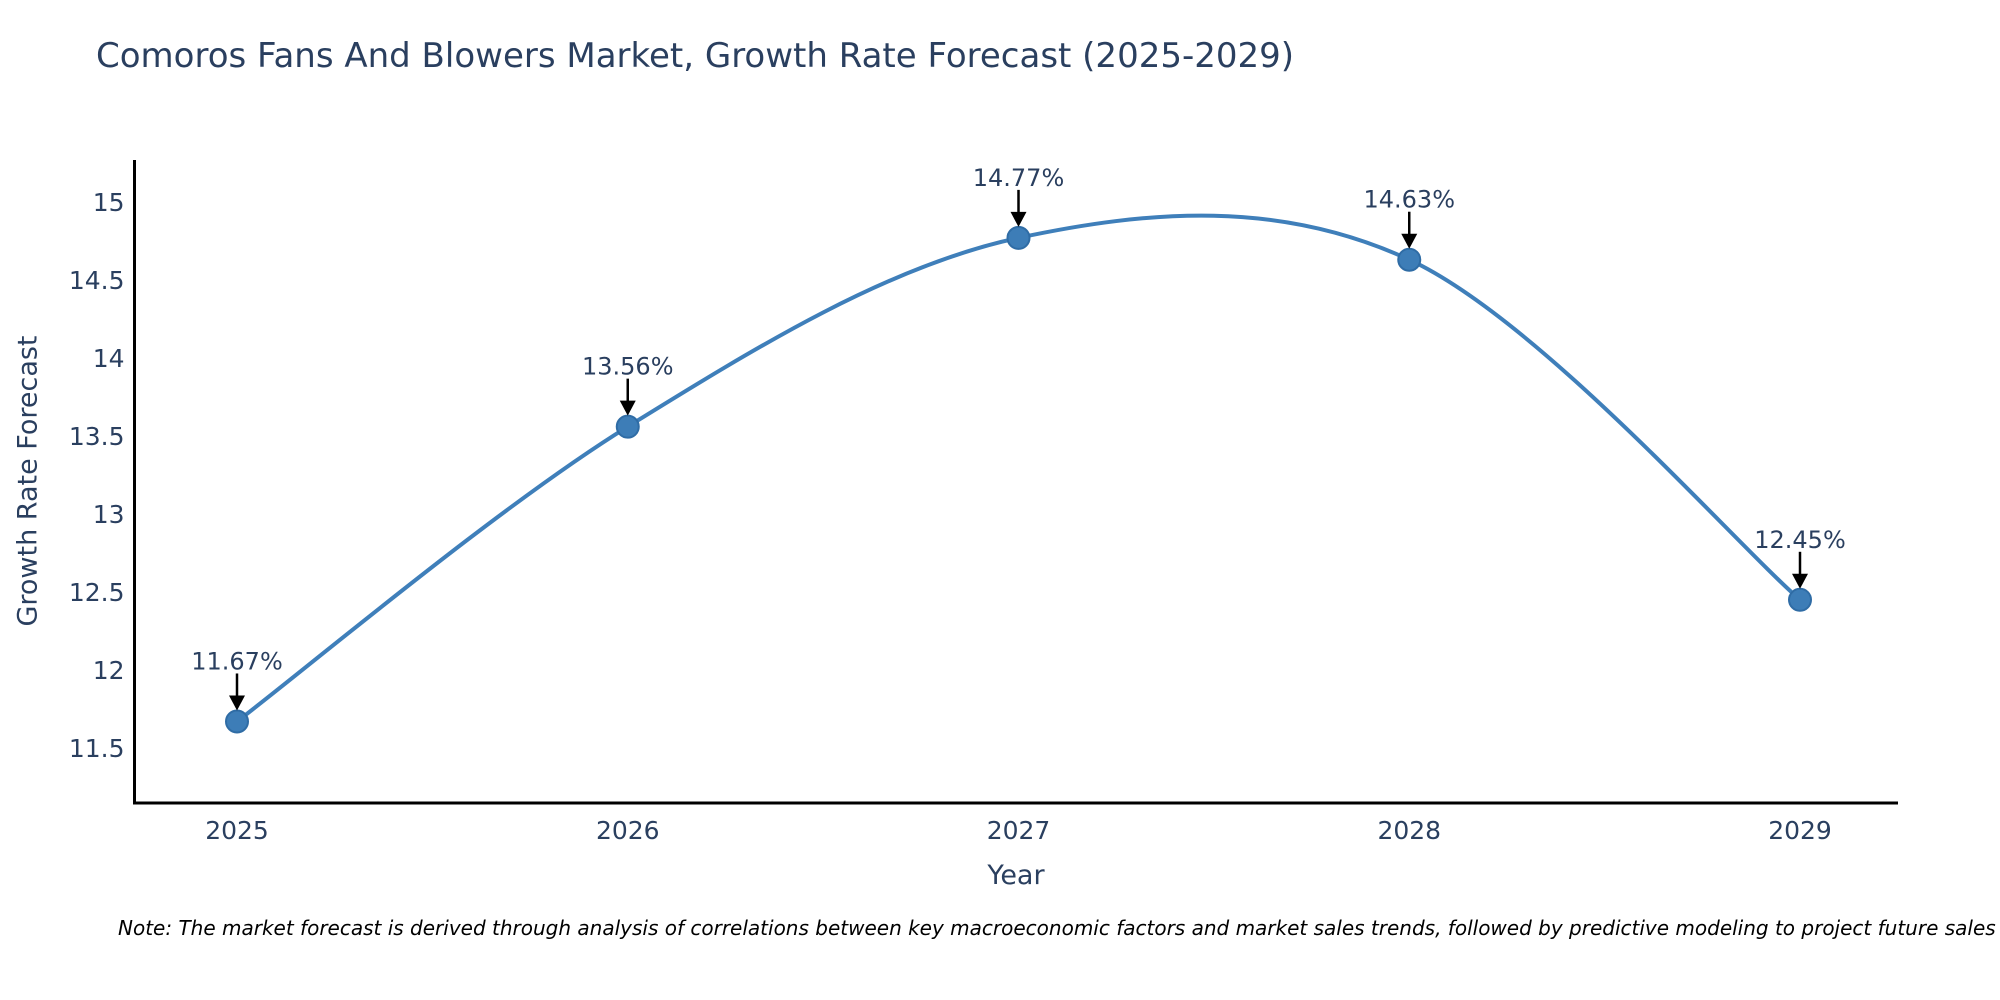 The height and width of the screenshot is (1000, 2000). Describe the element at coordinates (627, 426) in the screenshot. I see `data-point-marker-2026` at that location.